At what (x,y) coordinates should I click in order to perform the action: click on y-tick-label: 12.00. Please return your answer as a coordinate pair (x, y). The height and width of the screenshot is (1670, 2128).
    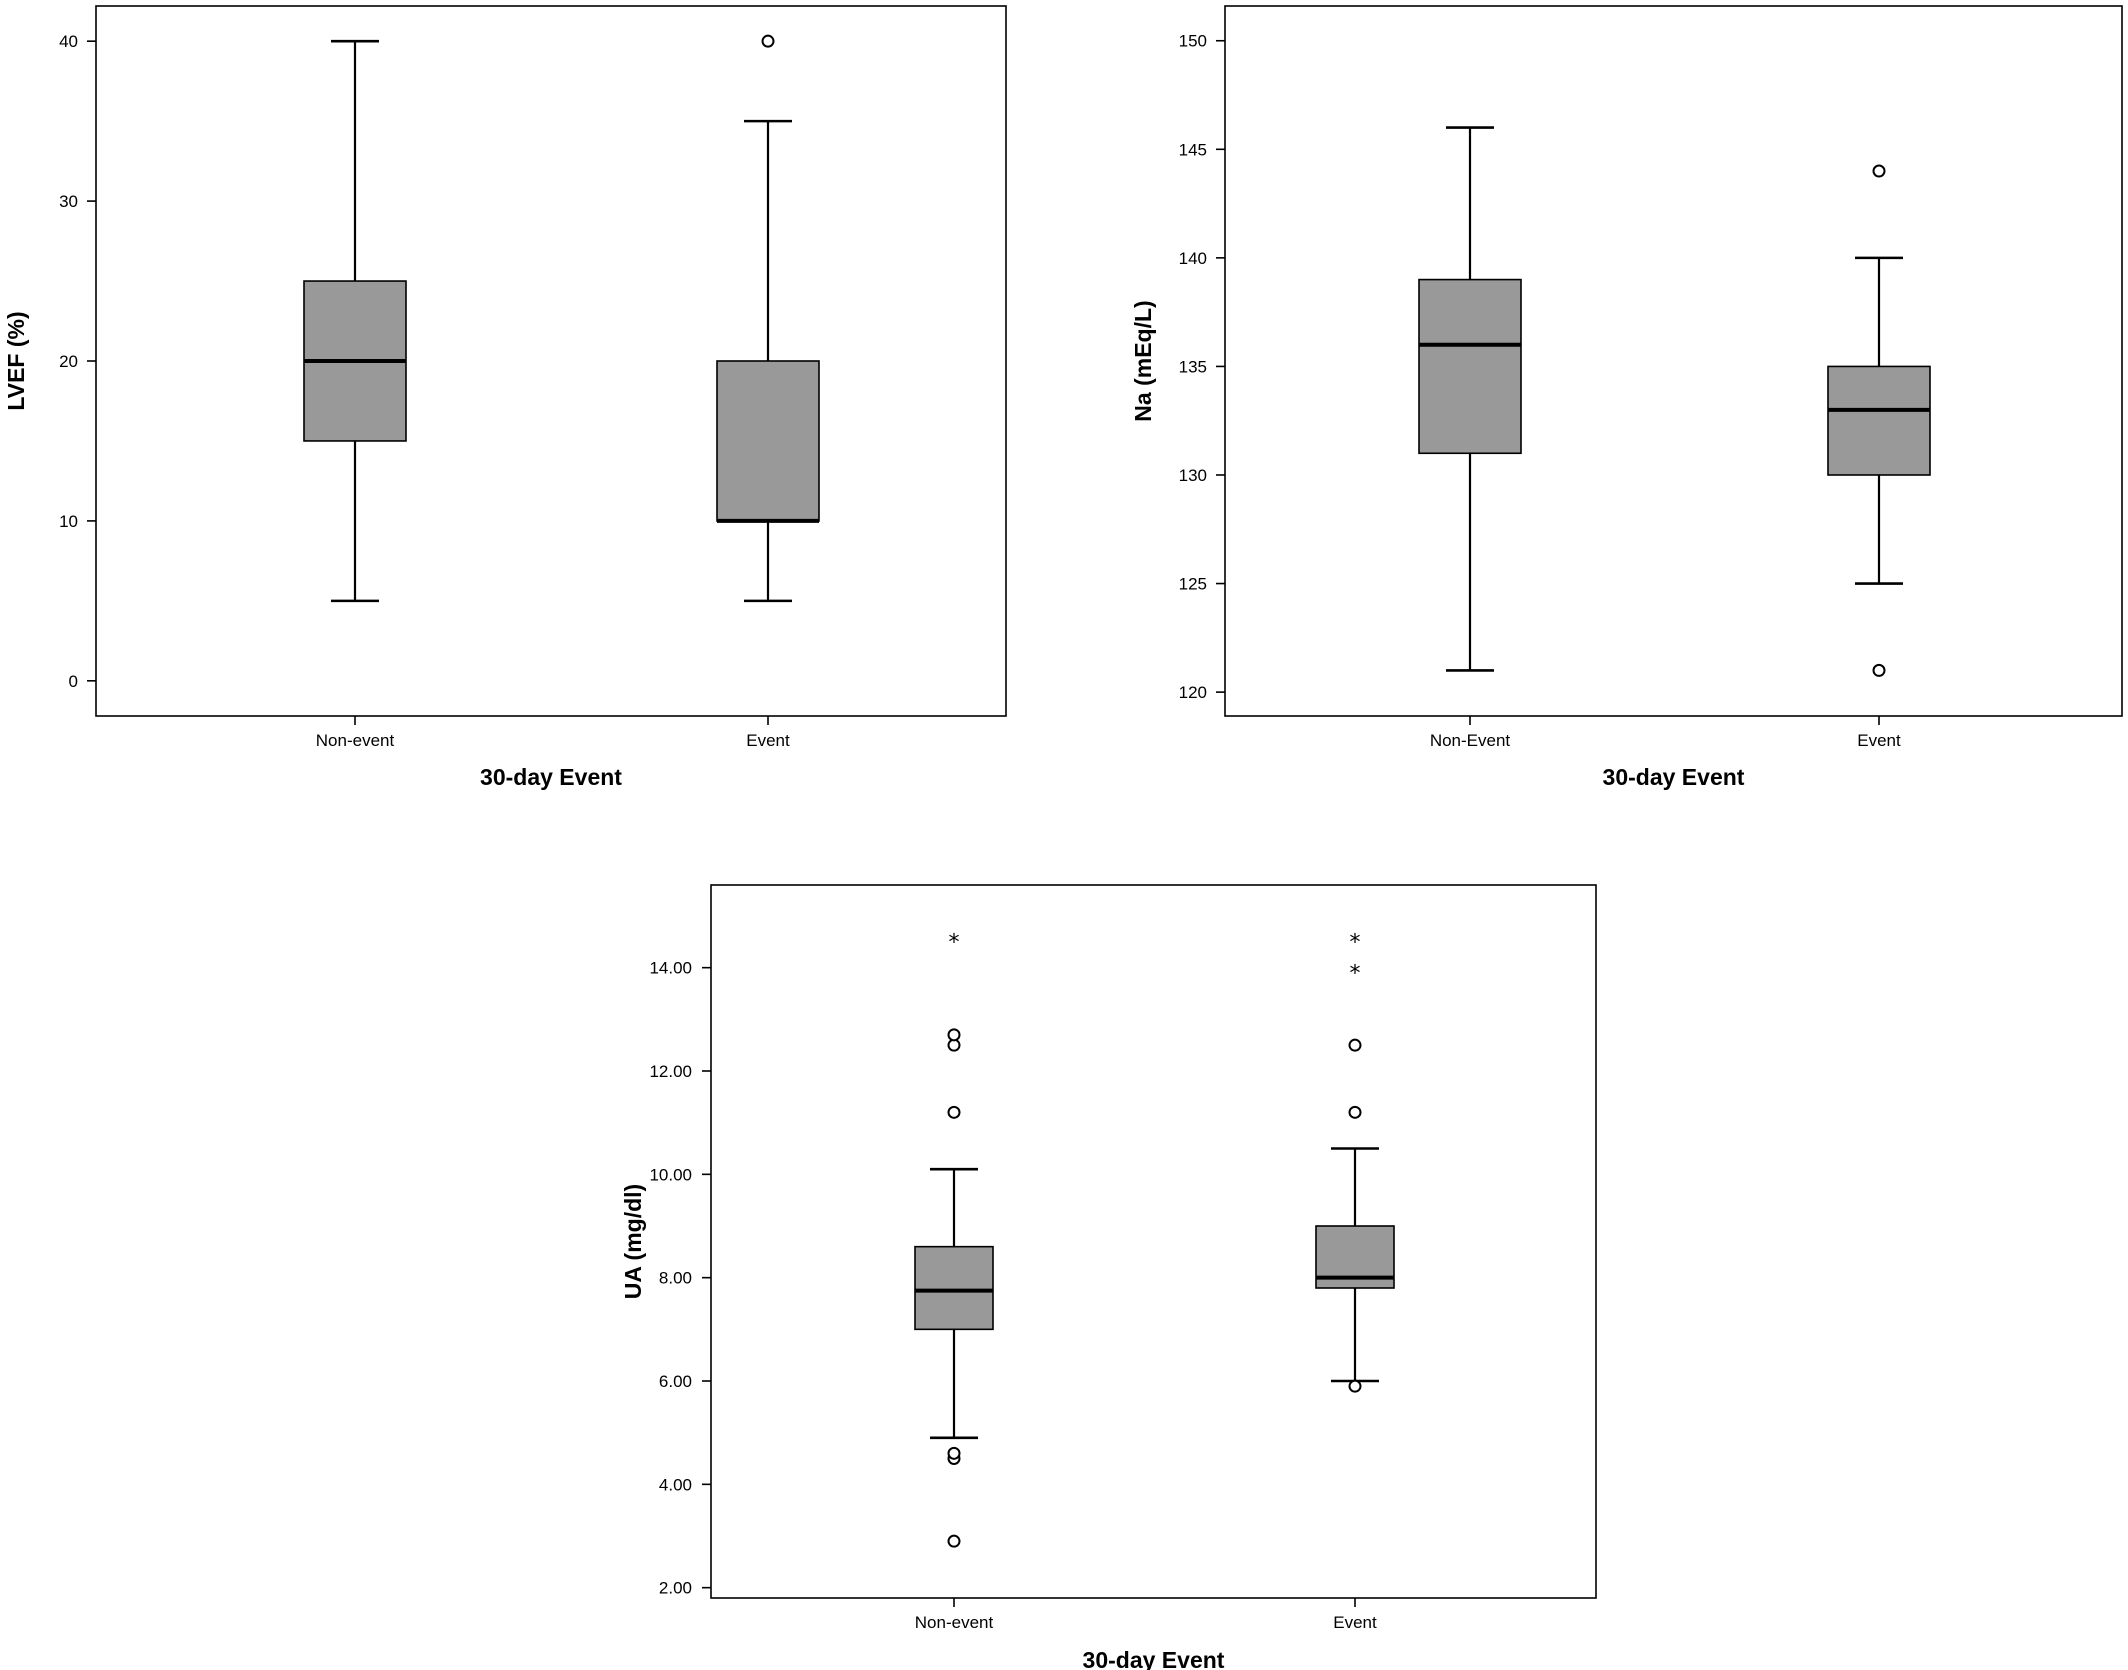
    Looking at the image, I should click on (670, 1071).